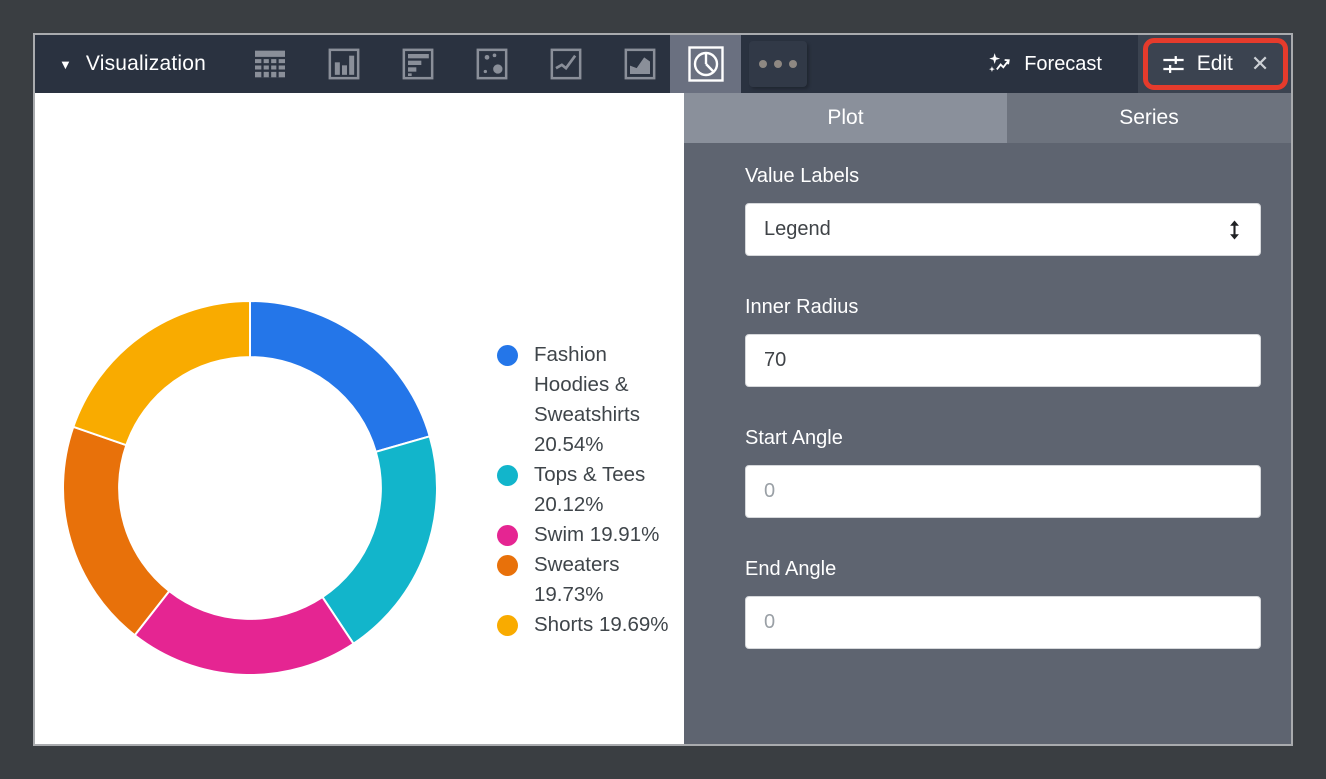 The height and width of the screenshot is (779, 1326). I want to click on legend-item: Sweaters 19.73%, so click(590, 580).